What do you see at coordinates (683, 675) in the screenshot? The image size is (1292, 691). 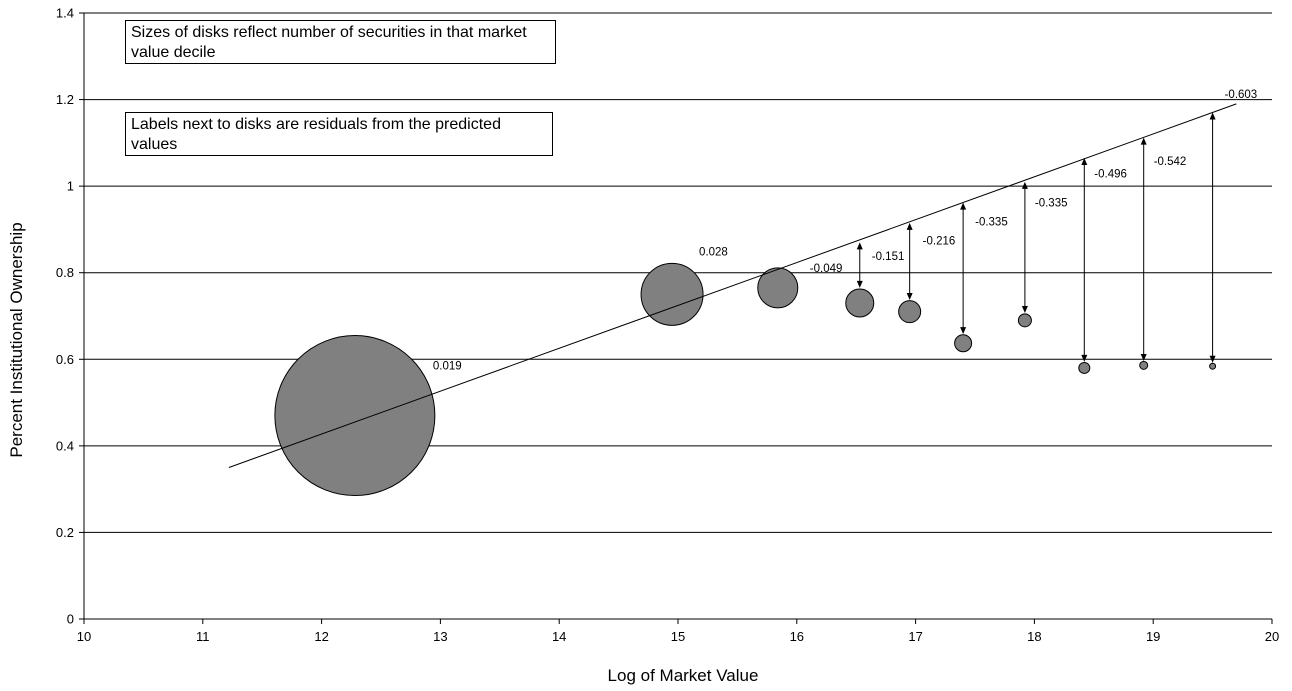 I see `x-axis-title: Log of Market Value` at bounding box center [683, 675].